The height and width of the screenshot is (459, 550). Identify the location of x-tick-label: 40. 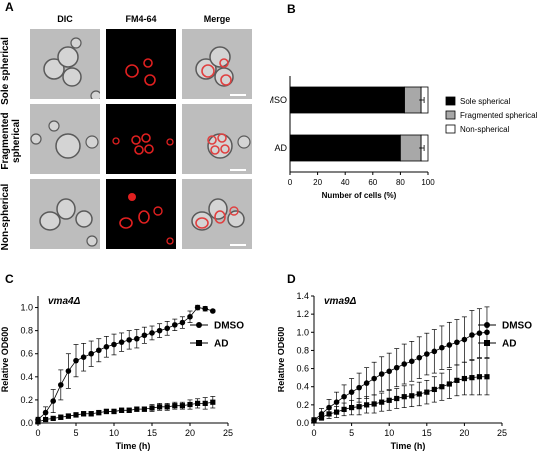
(345, 182).